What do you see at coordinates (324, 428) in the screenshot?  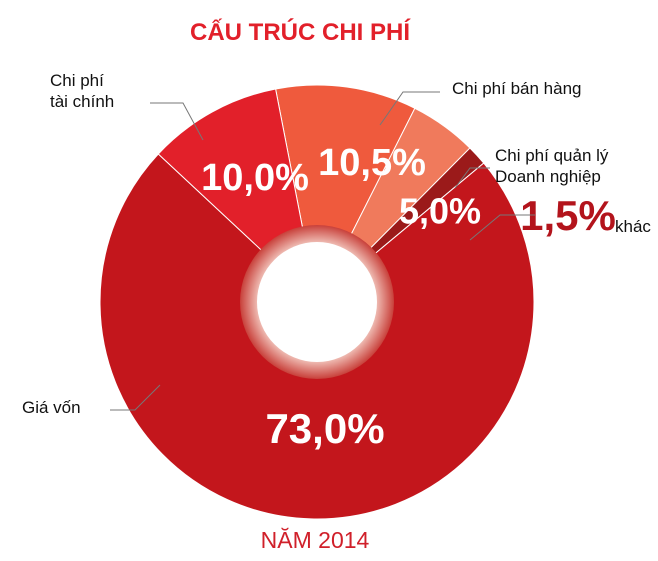 I see `value-label: 73,0%` at bounding box center [324, 428].